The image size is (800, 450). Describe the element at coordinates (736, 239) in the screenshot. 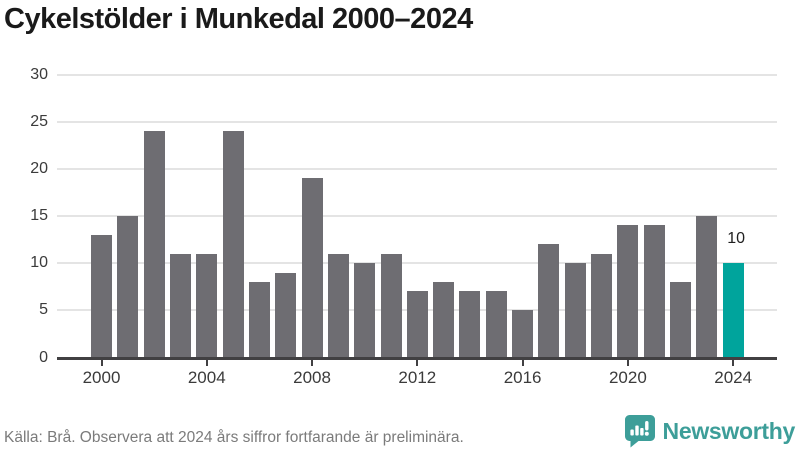

I see `value-label-2024: 10` at that location.